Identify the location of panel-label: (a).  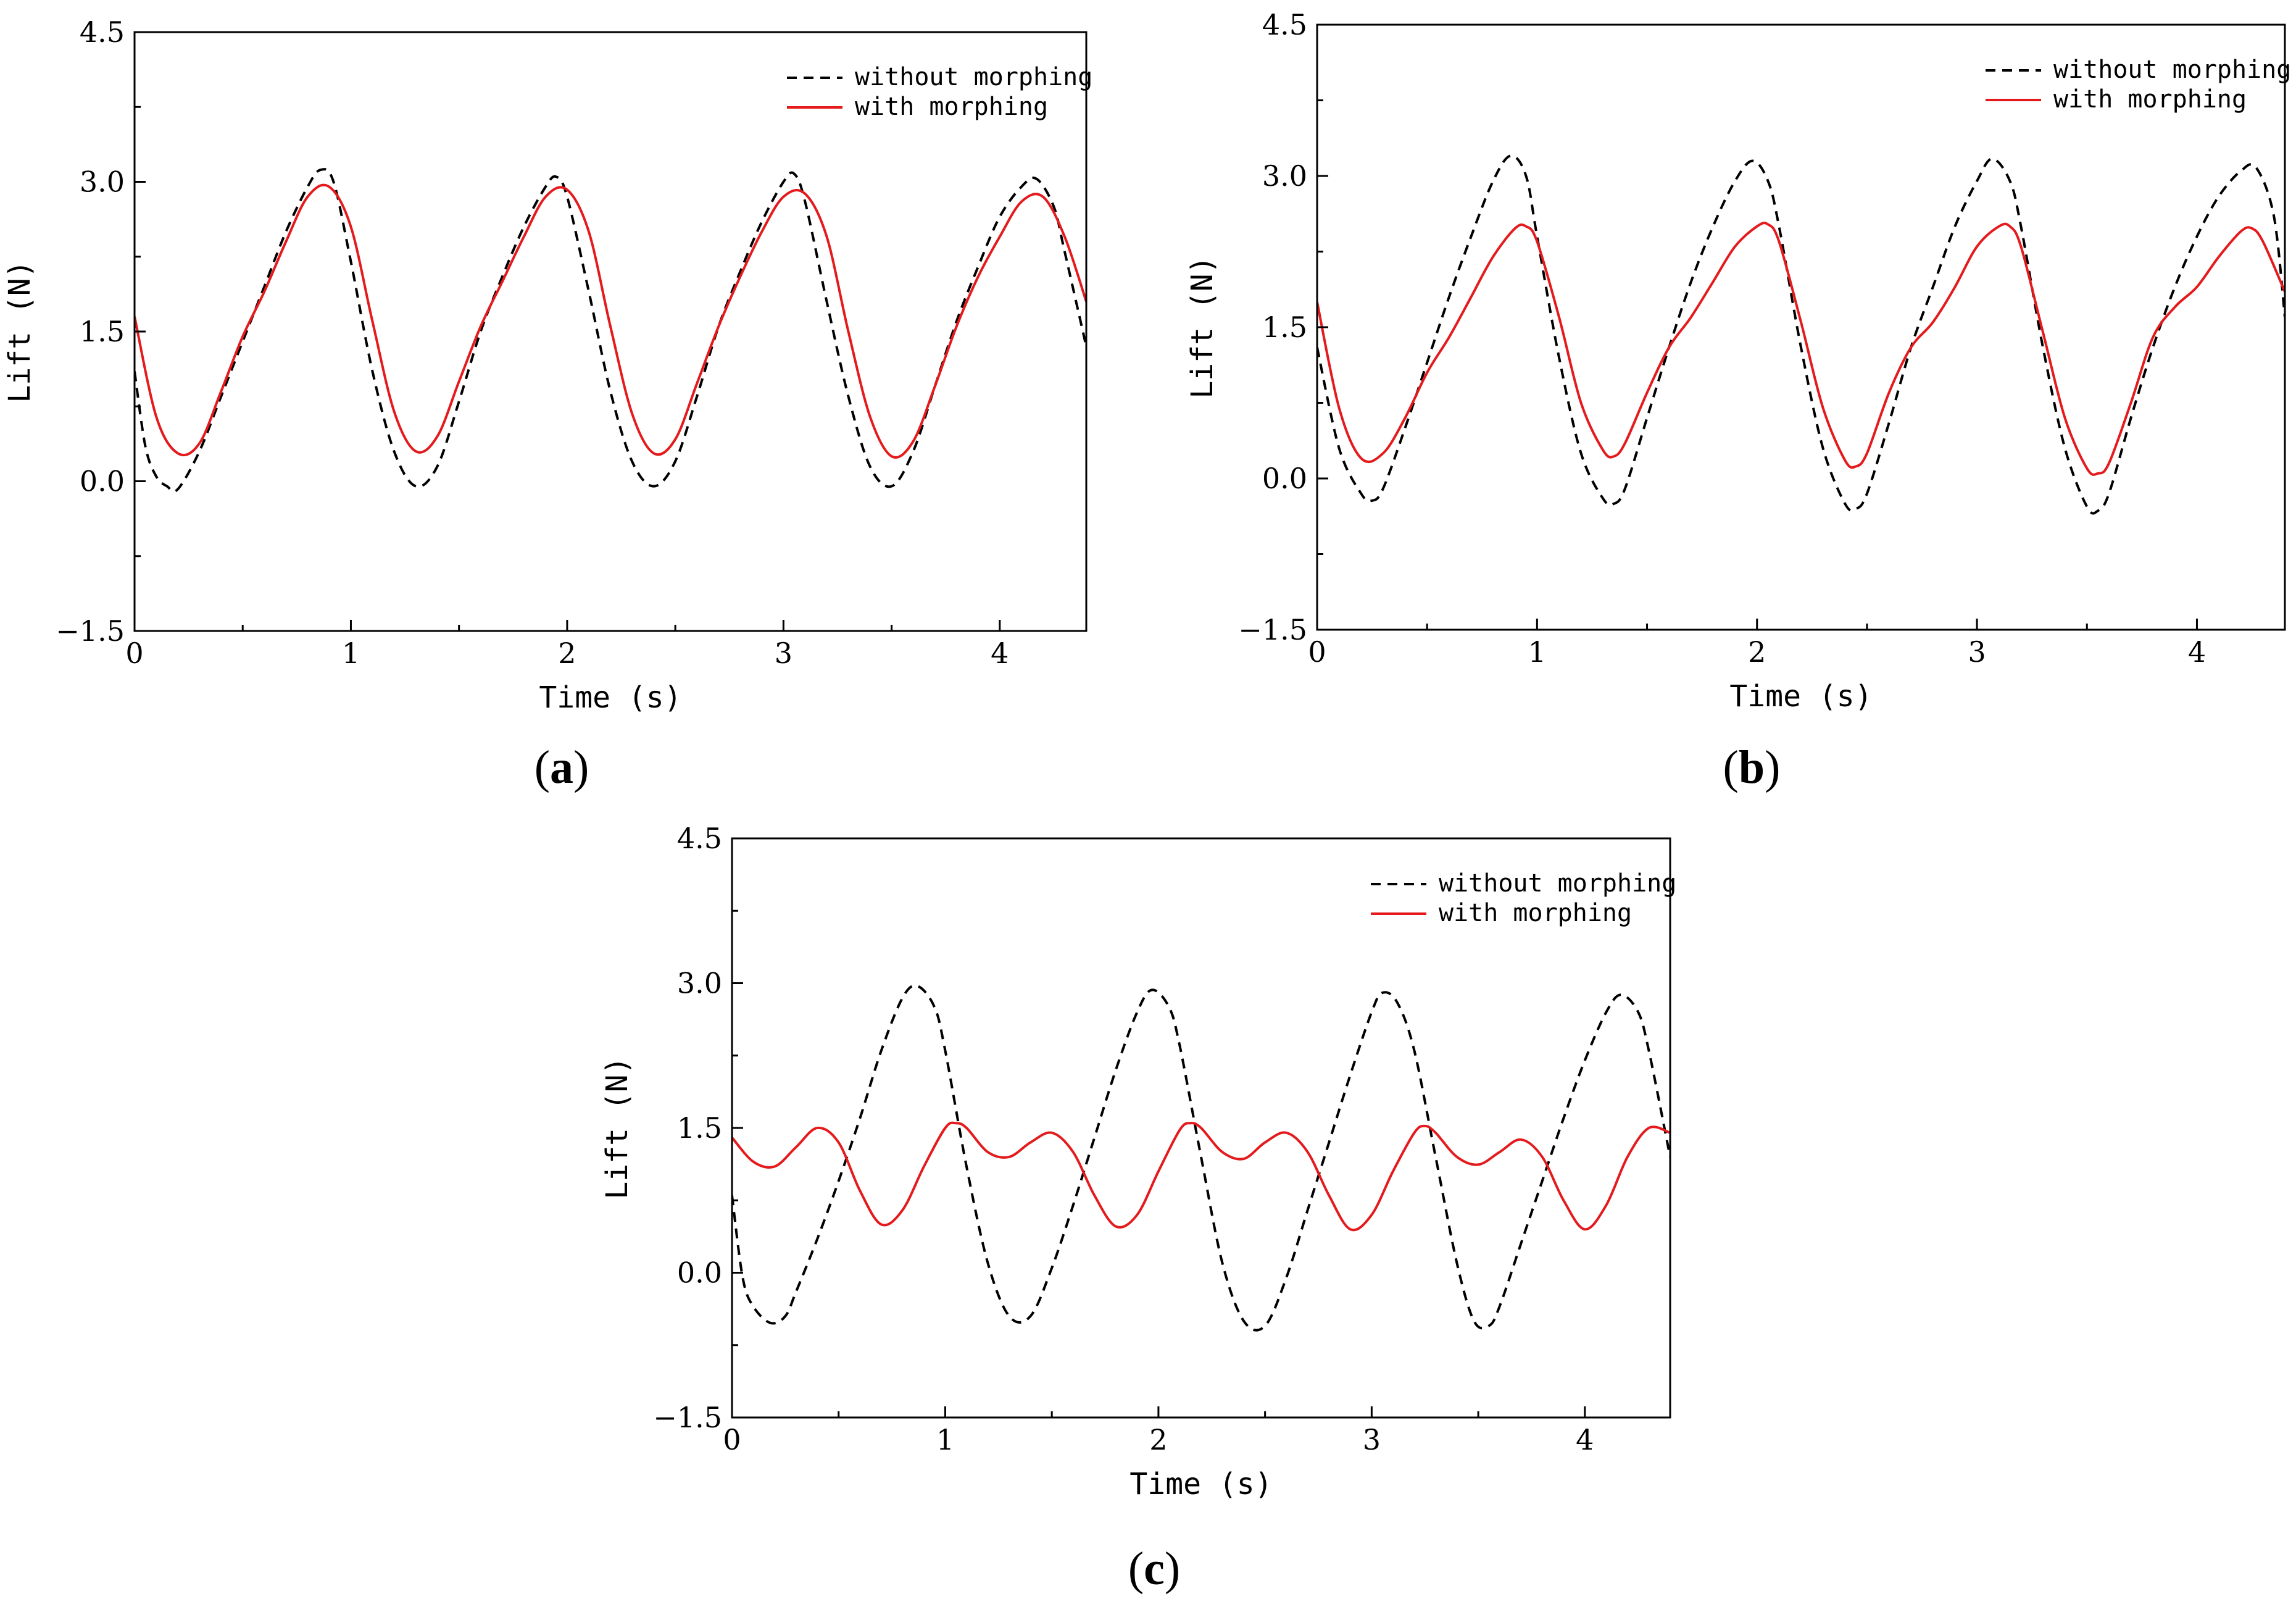
(561, 767).